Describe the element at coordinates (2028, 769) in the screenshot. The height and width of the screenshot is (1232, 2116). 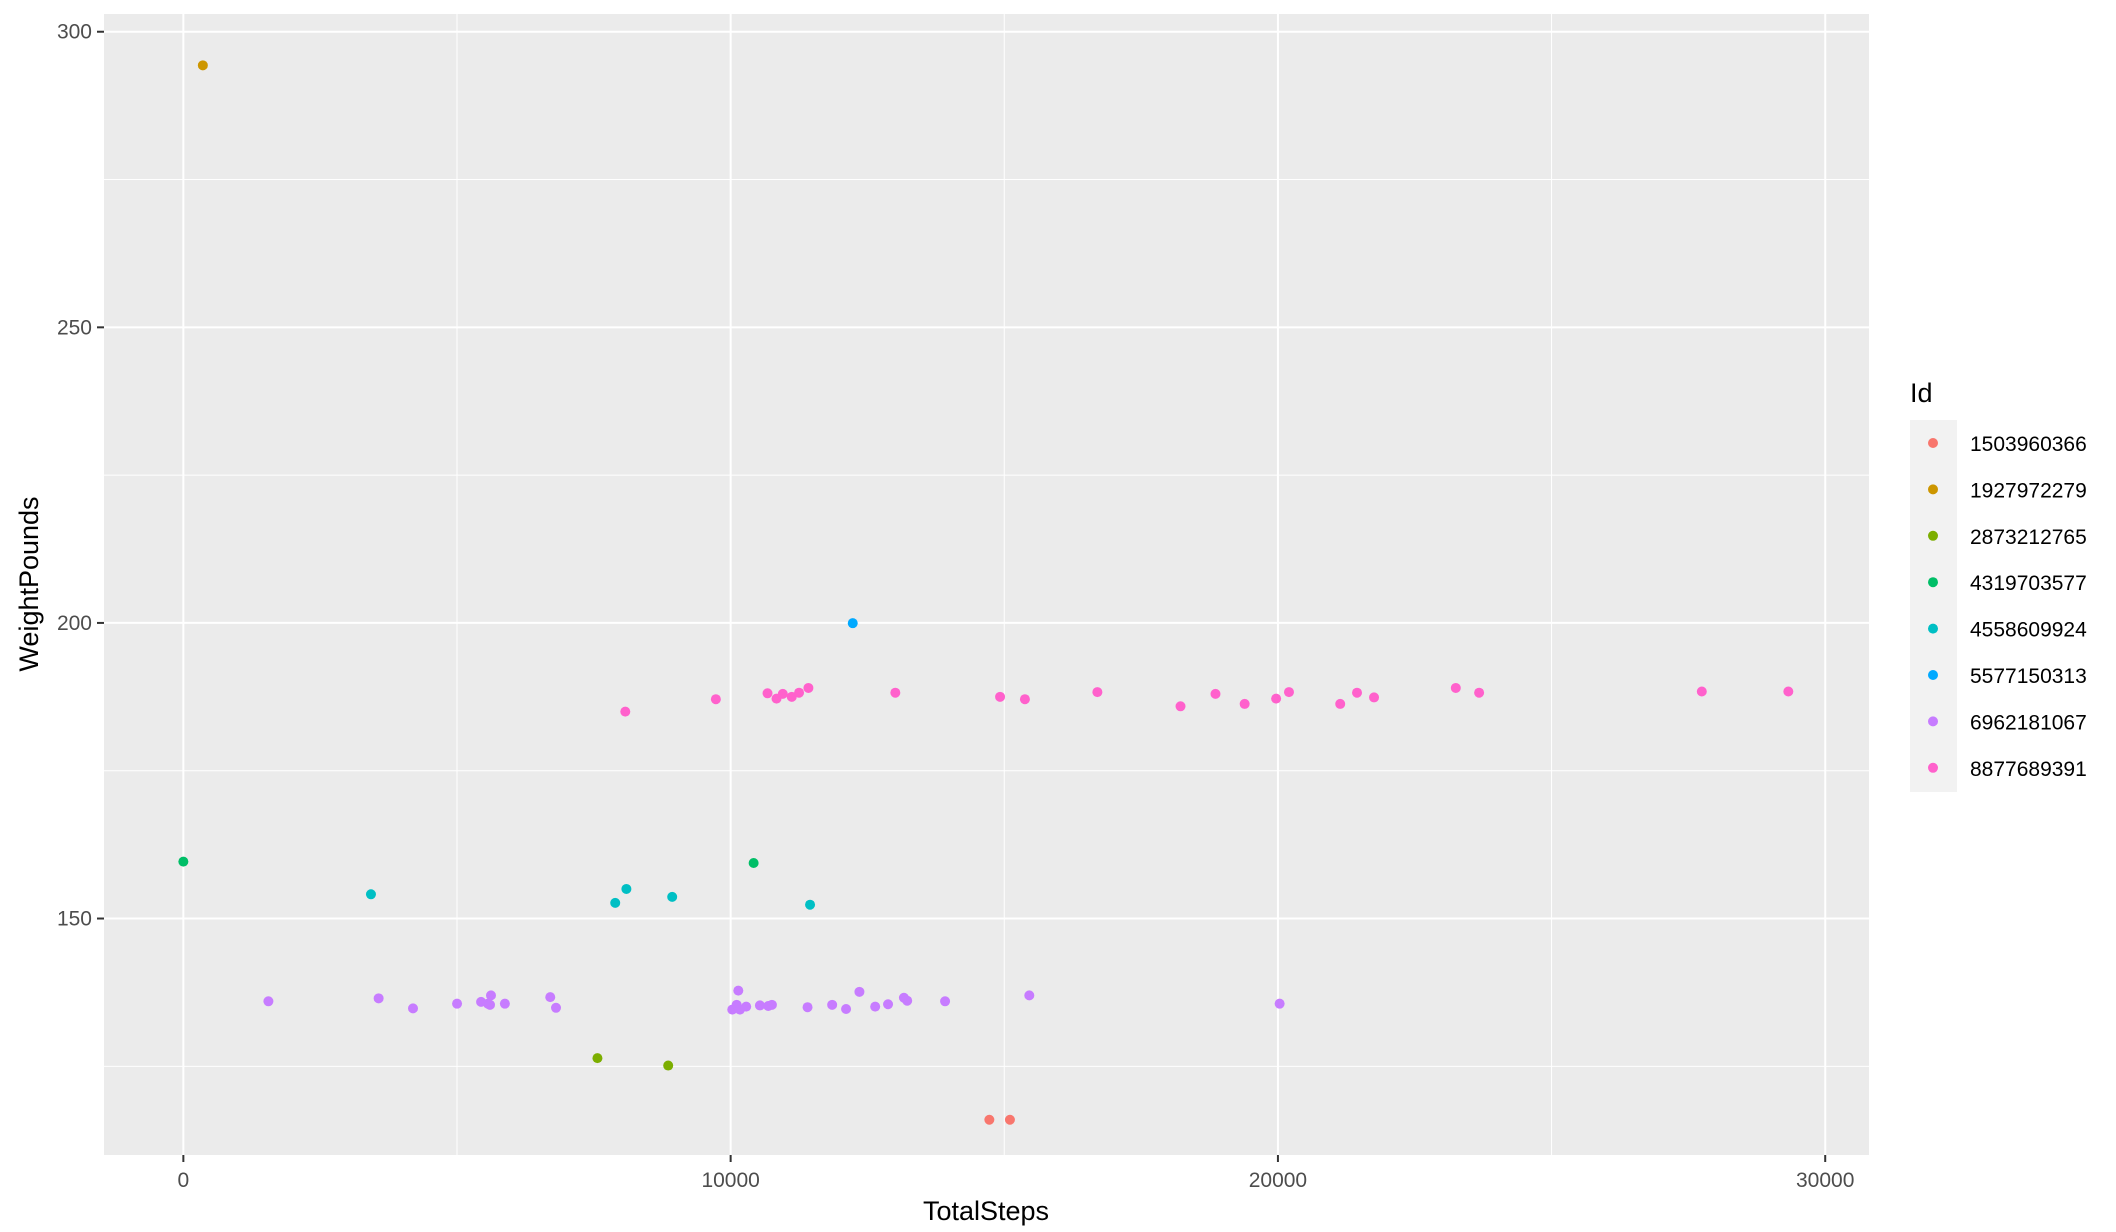
I see `legend-label: 8877689391` at that location.